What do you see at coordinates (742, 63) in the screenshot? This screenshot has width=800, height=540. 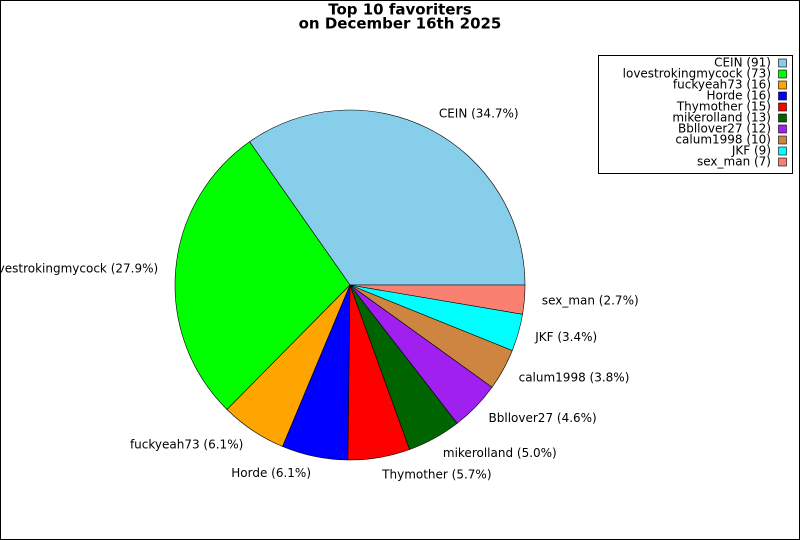 I see `legend-label: CEIN (91)` at bounding box center [742, 63].